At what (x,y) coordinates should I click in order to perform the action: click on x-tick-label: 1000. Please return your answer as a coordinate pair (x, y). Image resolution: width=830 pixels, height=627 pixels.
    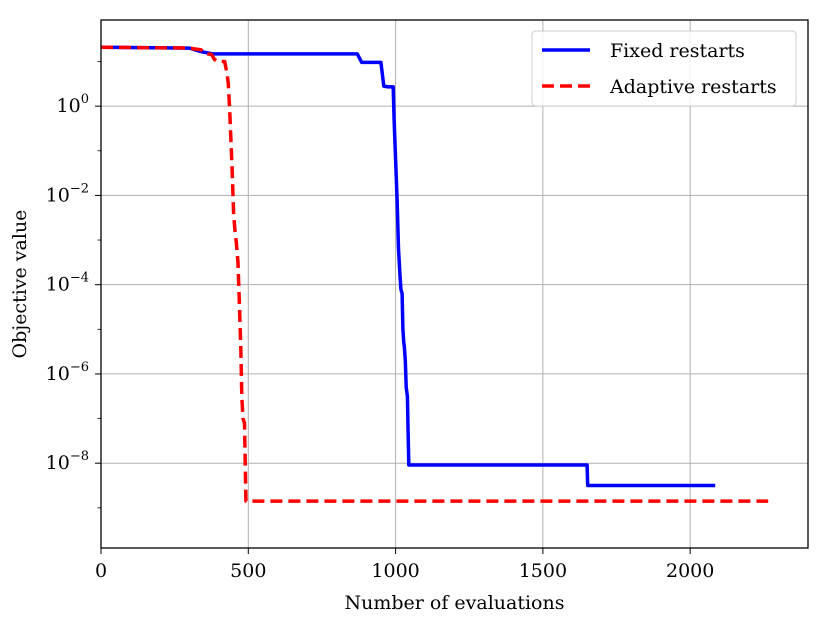
    Looking at the image, I should click on (395, 571).